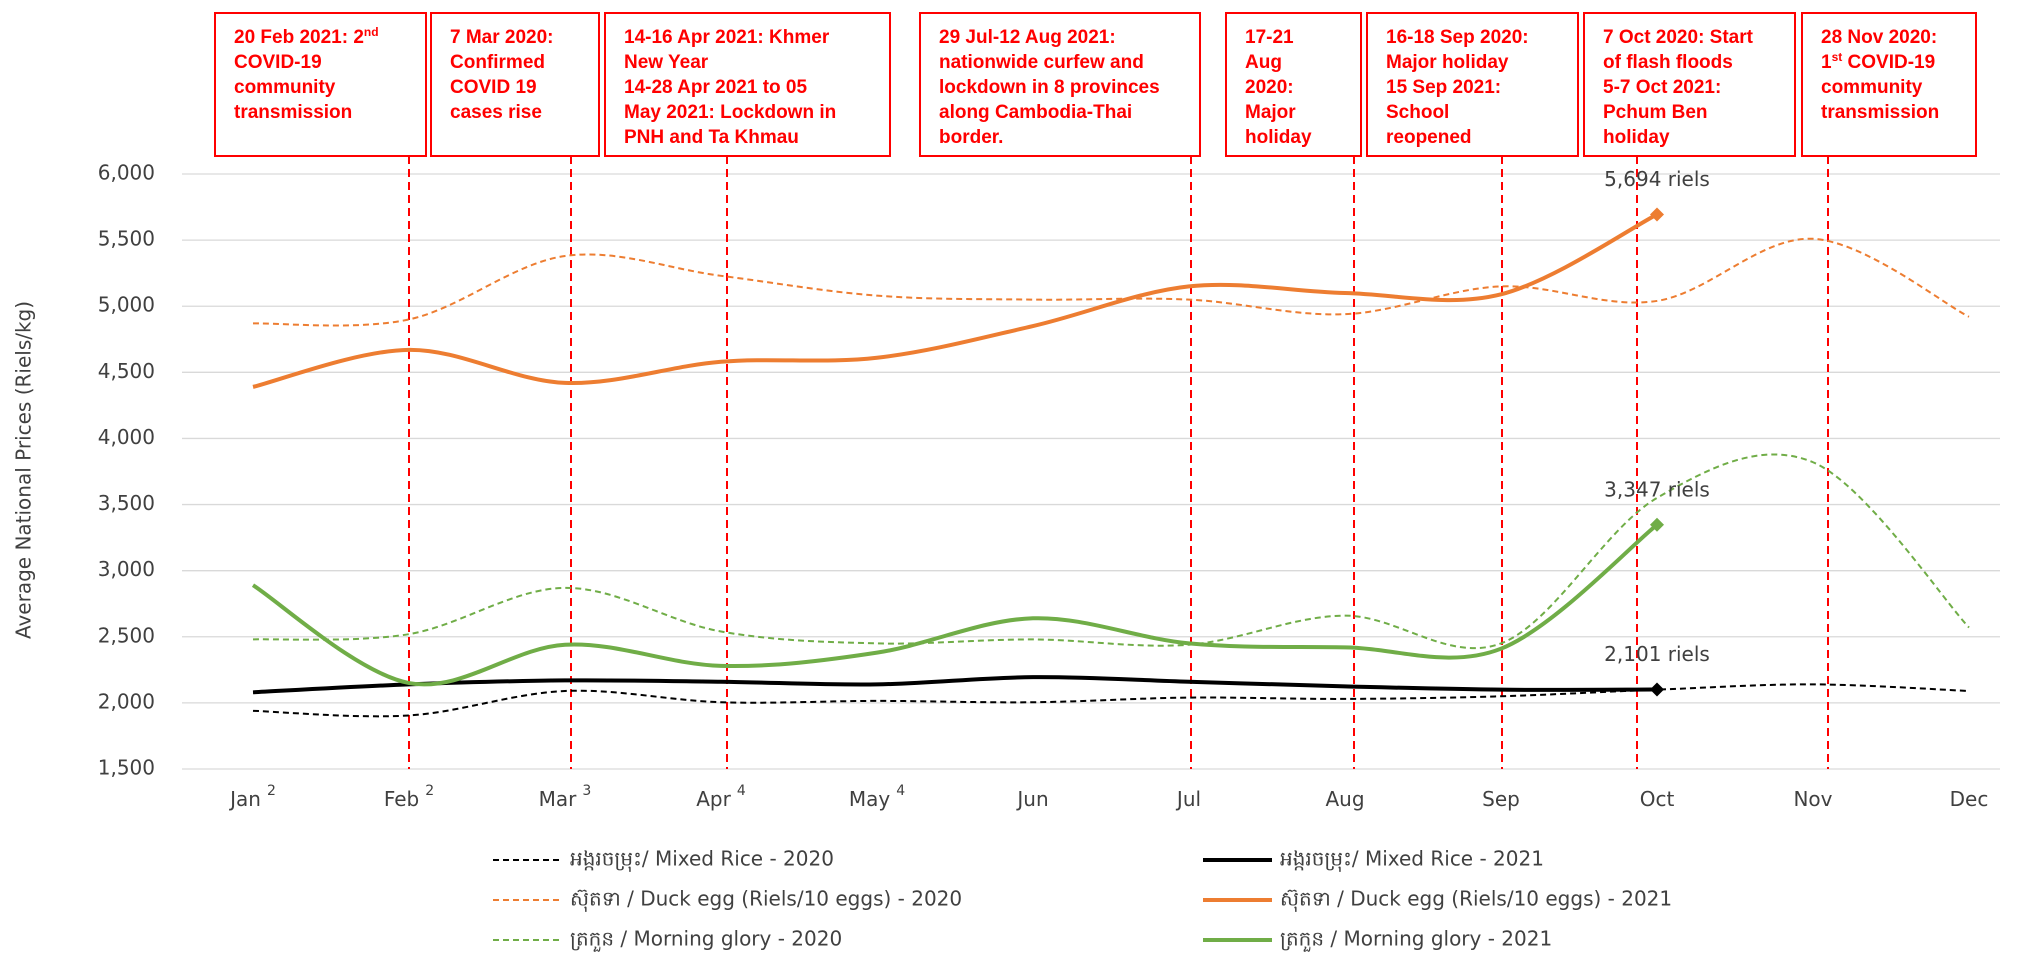 This screenshot has width=2034, height=955. I want to click on x-tick-superscript: 3, so click(586, 791).